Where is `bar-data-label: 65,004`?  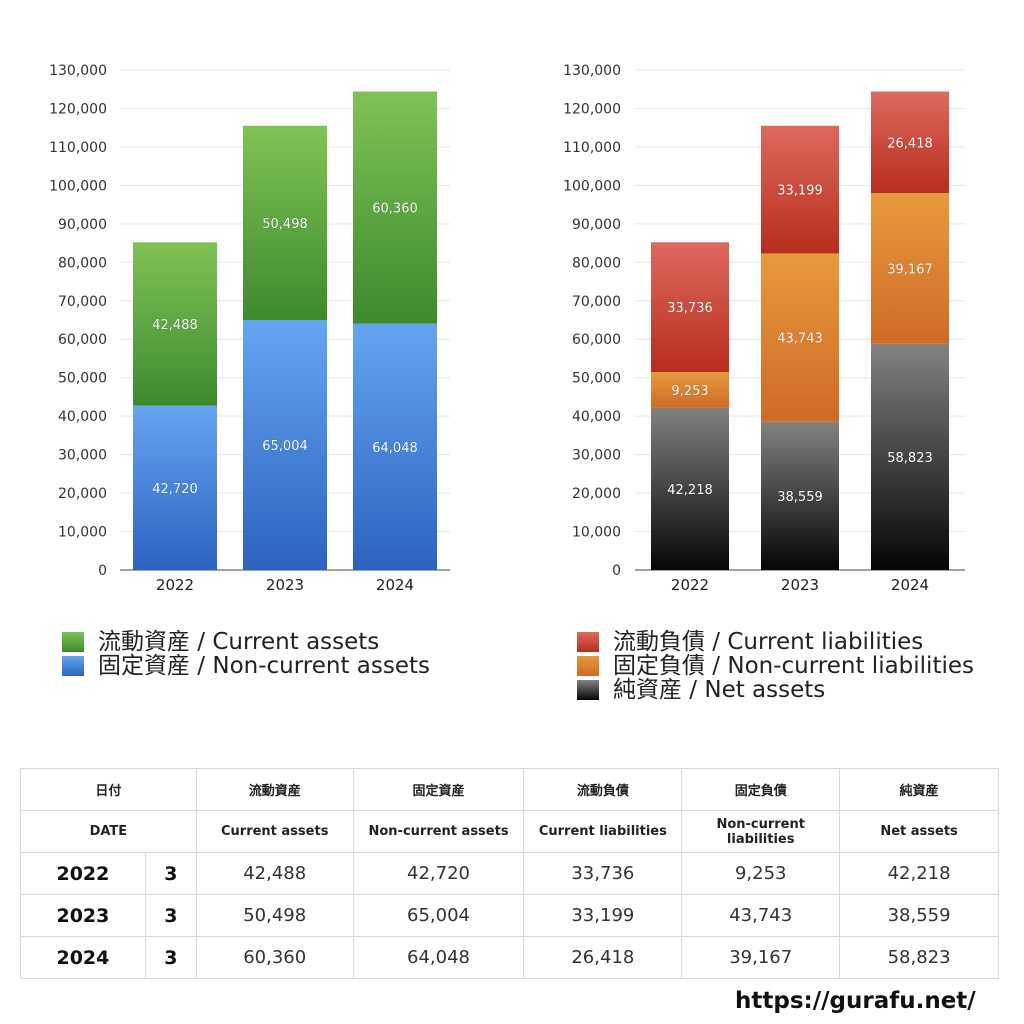
bar-data-label: 65,004 is located at coordinates (285, 446).